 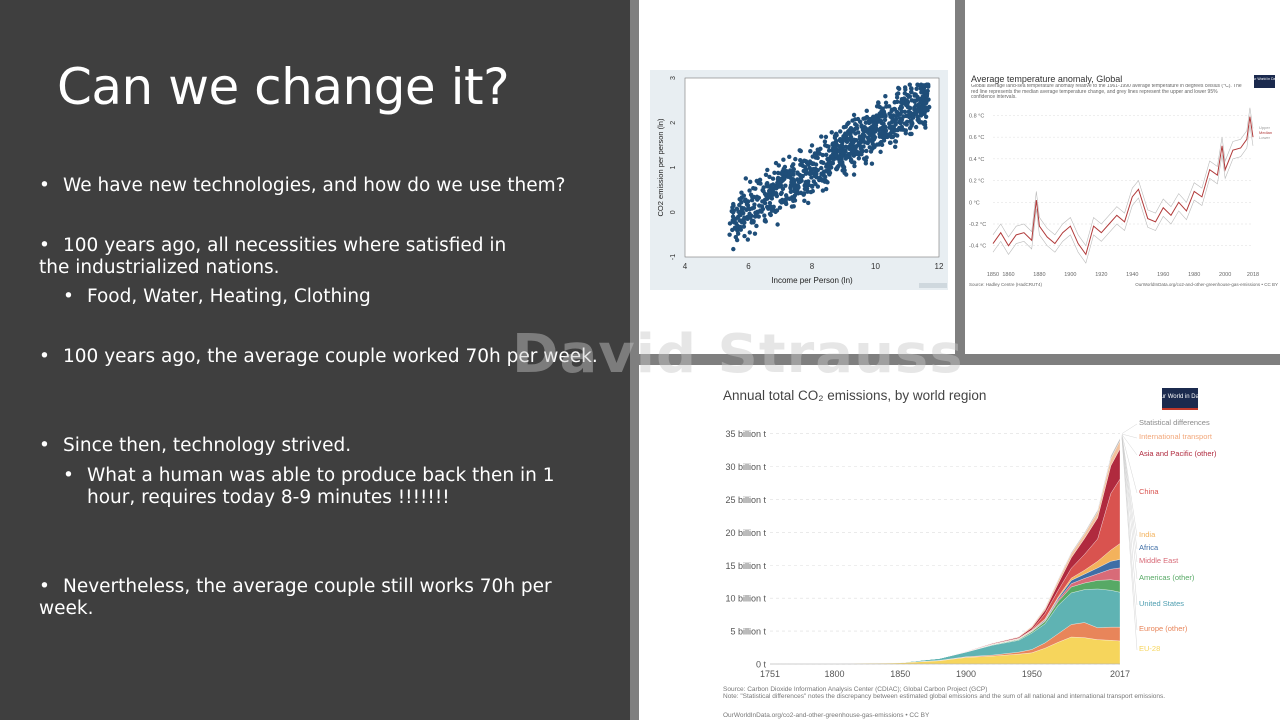 I want to click on series-label: Americas (other), so click(x=1166, y=578).